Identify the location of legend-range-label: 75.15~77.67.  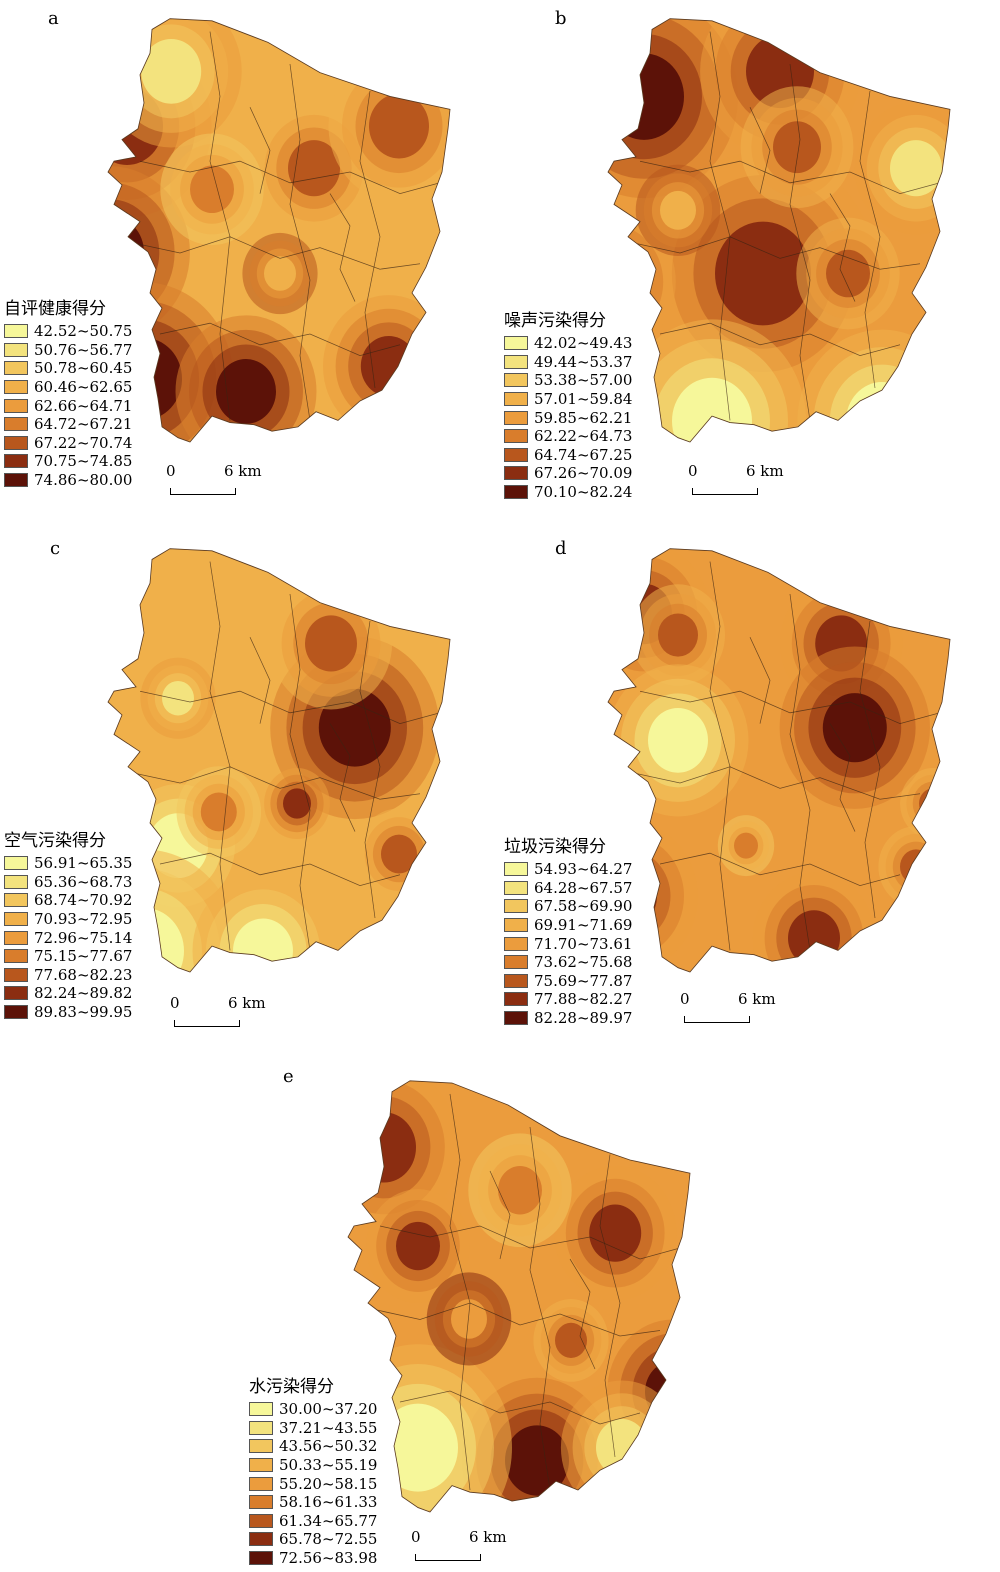
(83, 956).